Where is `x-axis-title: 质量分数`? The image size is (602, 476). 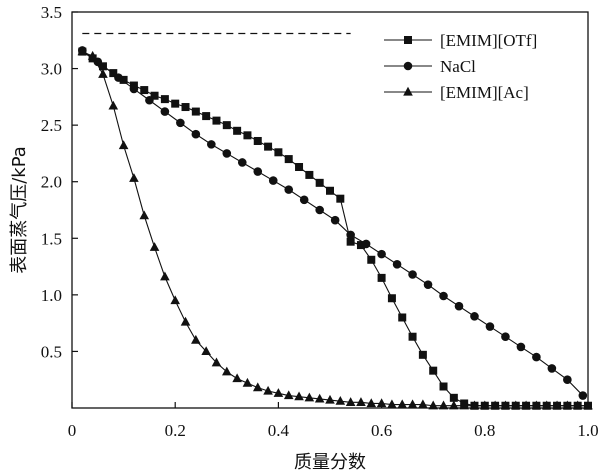
x-axis-title: 质量分数 is located at coordinates (330, 462).